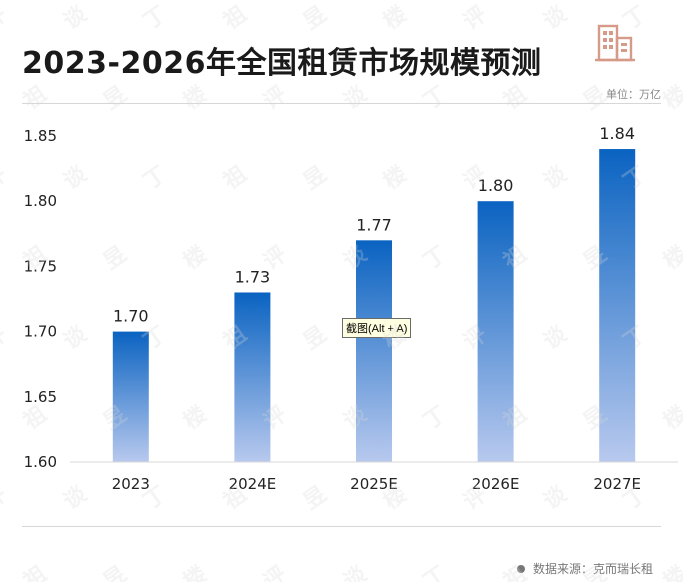 The image size is (683, 582). Describe the element at coordinates (341, 103) in the screenshot. I see `header-divider` at that location.